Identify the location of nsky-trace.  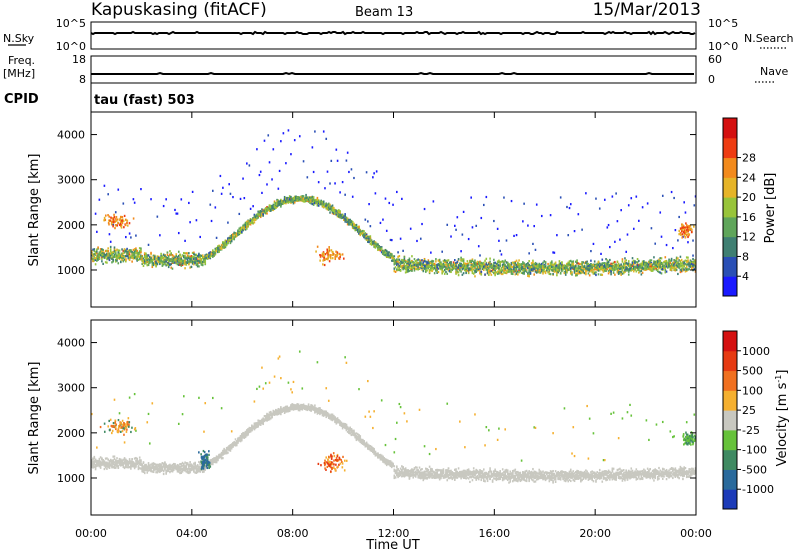
(393, 33).